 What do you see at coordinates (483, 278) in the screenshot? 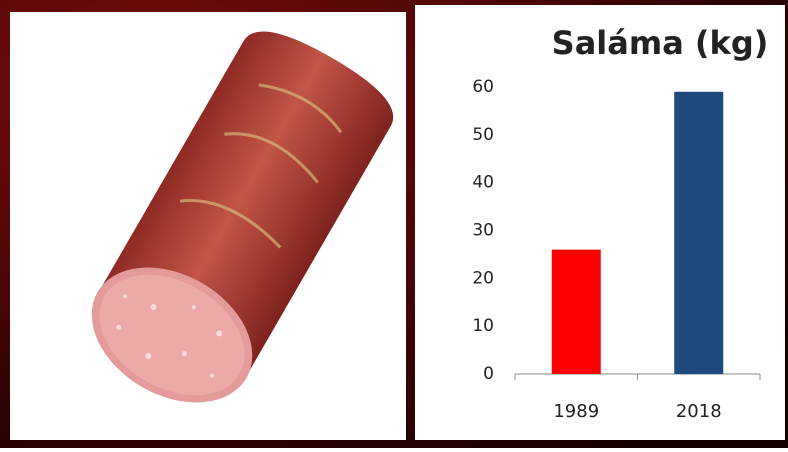
I see `y-tick-label: 20` at bounding box center [483, 278].